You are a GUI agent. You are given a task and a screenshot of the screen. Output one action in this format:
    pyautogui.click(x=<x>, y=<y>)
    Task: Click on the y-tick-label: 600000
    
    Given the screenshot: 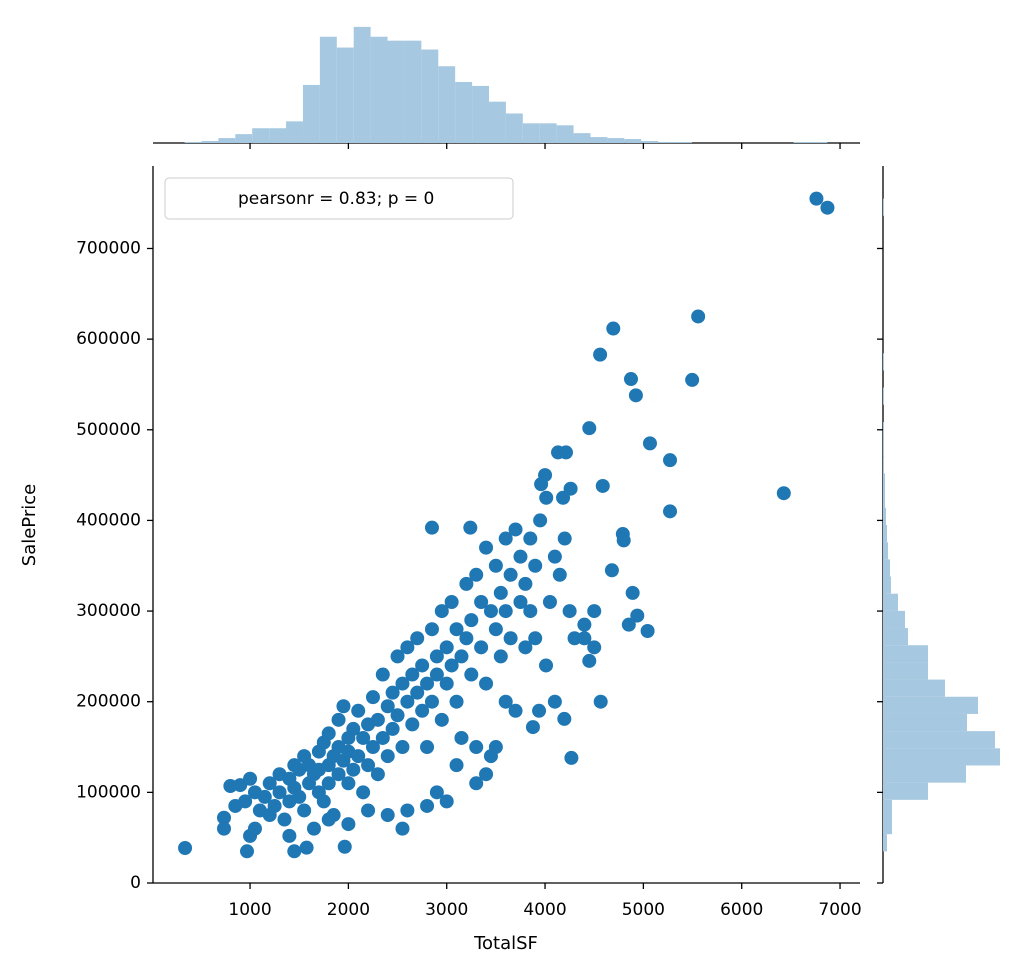 What is the action you would take?
    pyautogui.click(x=108, y=339)
    